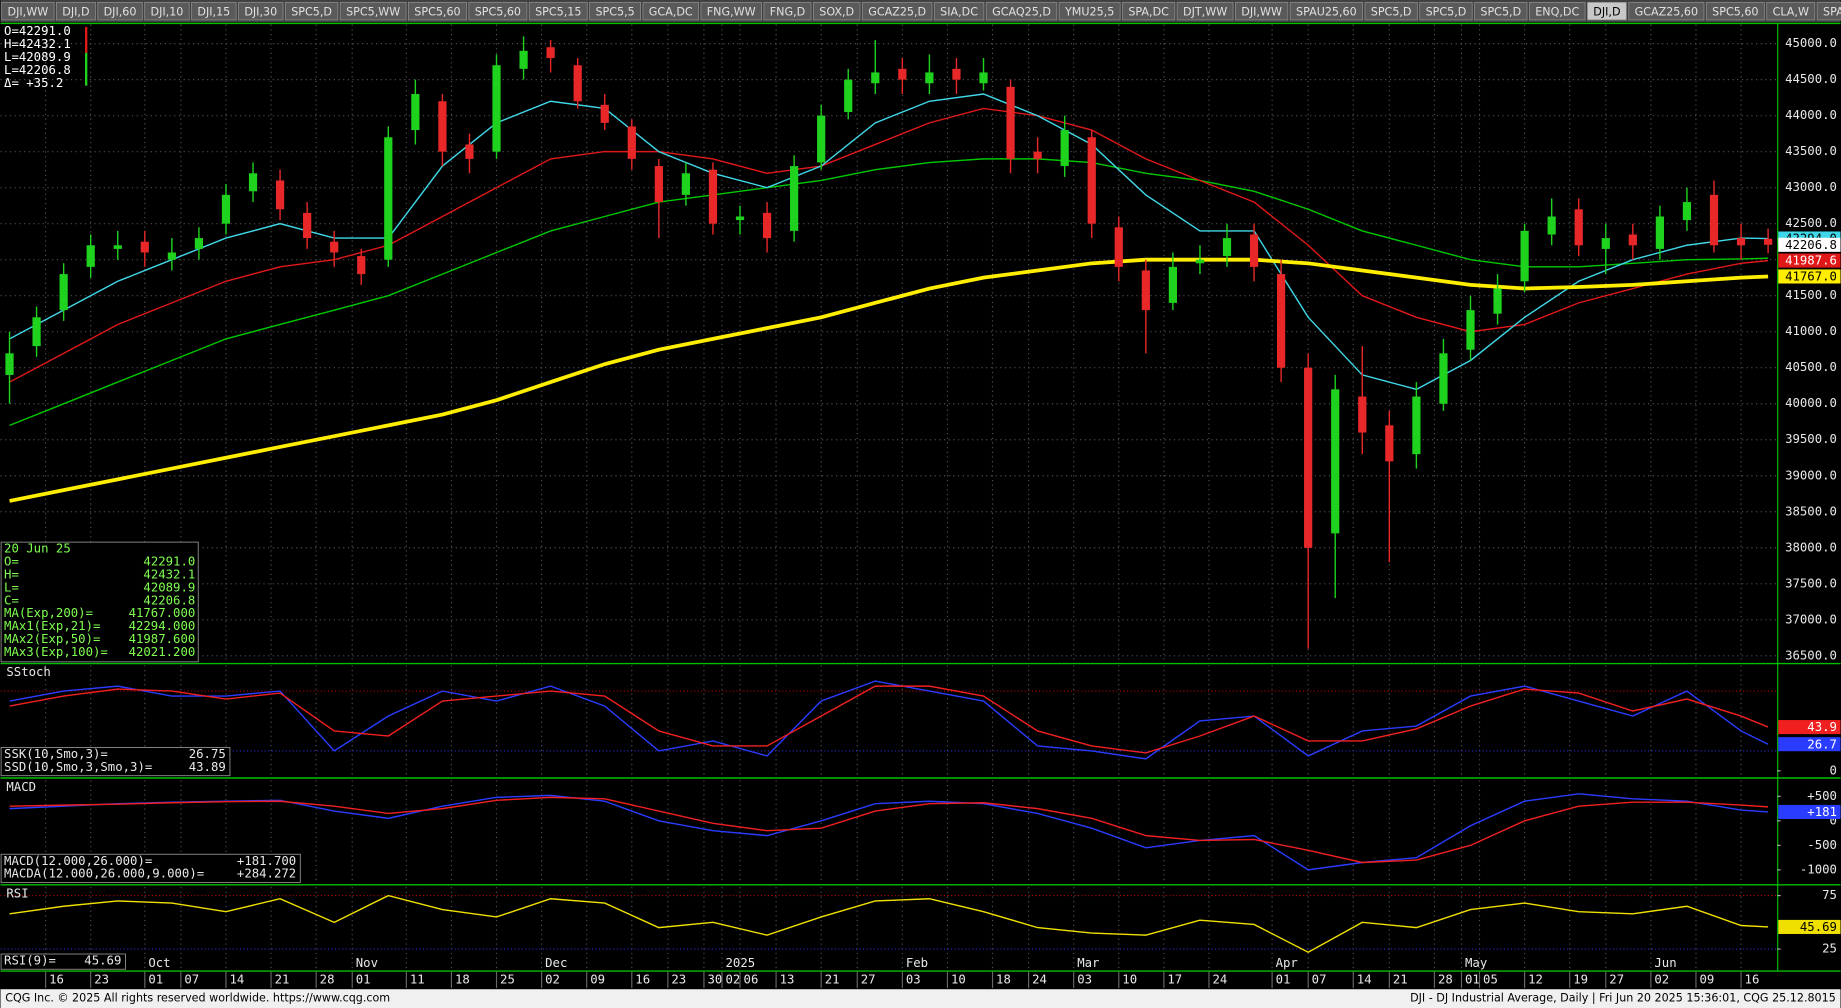 The height and width of the screenshot is (1008, 1841). I want to click on tab: ENQ,DC, so click(1557, 11).